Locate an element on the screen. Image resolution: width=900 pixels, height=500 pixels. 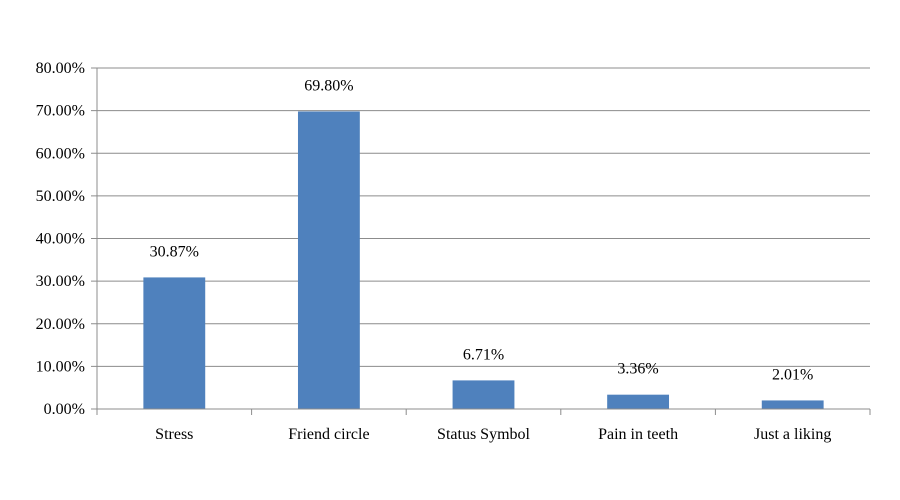
y-tick-label: 0.00% is located at coordinates (64, 409).